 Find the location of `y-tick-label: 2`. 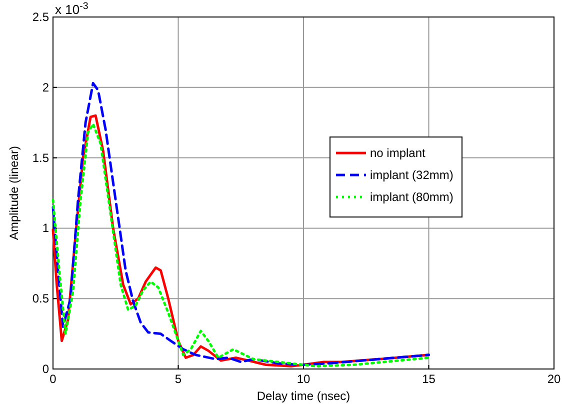

y-tick-label: 2 is located at coordinates (46, 87).